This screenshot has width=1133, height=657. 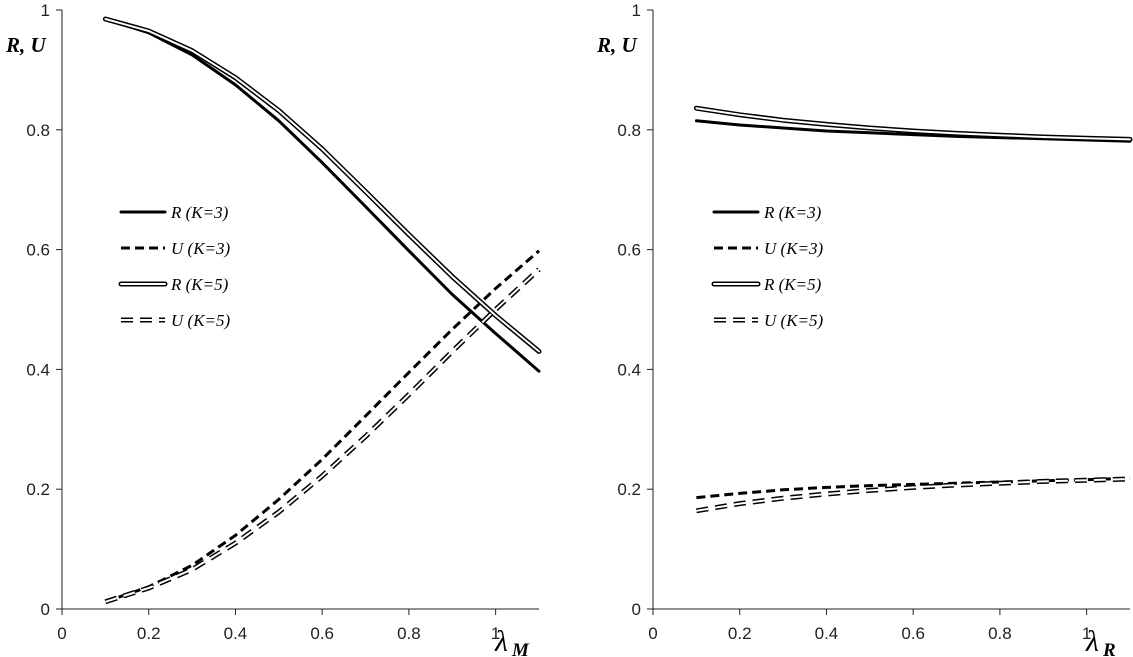 What do you see at coordinates (409, 633) in the screenshot?
I see `left-x-tick-label: 0.8` at bounding box center [409, 633].